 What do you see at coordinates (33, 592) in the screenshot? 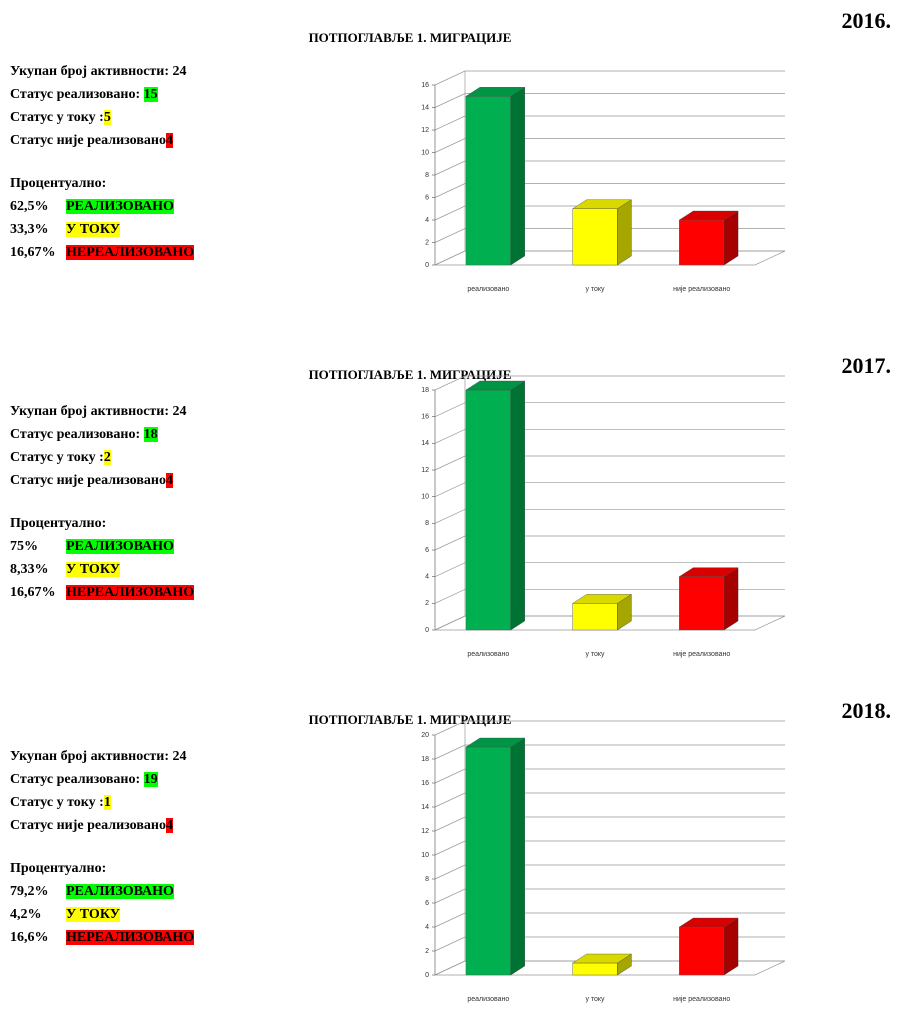
I see `percent-value: 16,67%` at bounding box center [33, 592].